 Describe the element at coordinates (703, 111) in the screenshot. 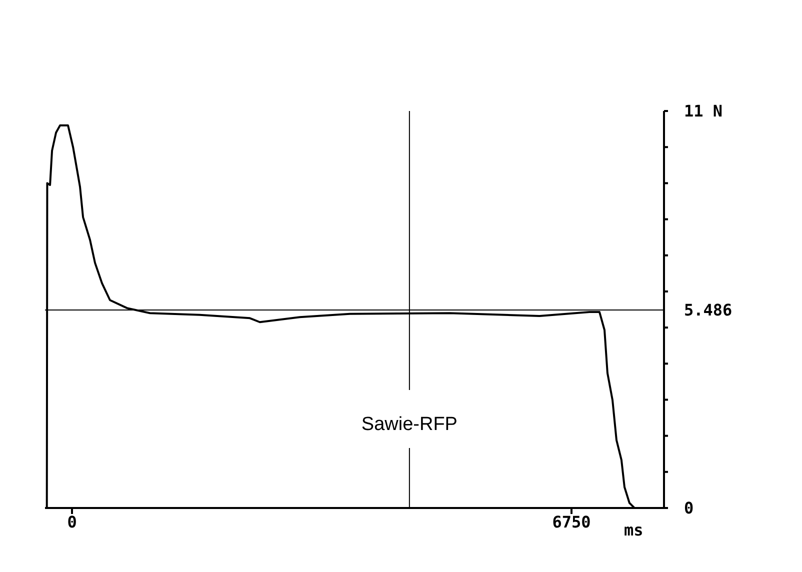

I see `y-tick-label: 11 N` at that location.